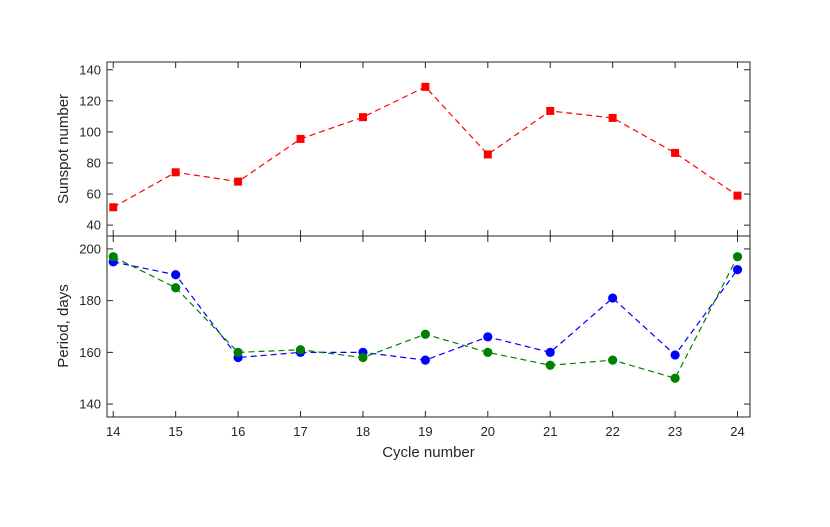 The height and width of the screenshot is (527, 830). I want to click on bottom-xtick-label: 14, so click(113, 431).